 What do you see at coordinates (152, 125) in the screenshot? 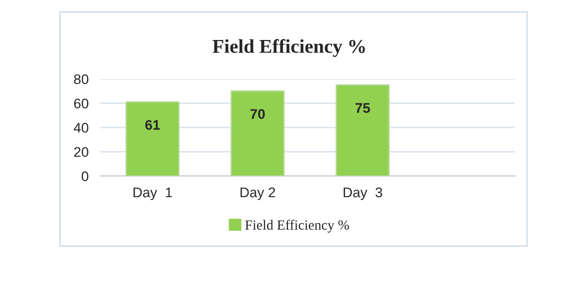
I see `data-label: 61` at bounding box center [152, 125].